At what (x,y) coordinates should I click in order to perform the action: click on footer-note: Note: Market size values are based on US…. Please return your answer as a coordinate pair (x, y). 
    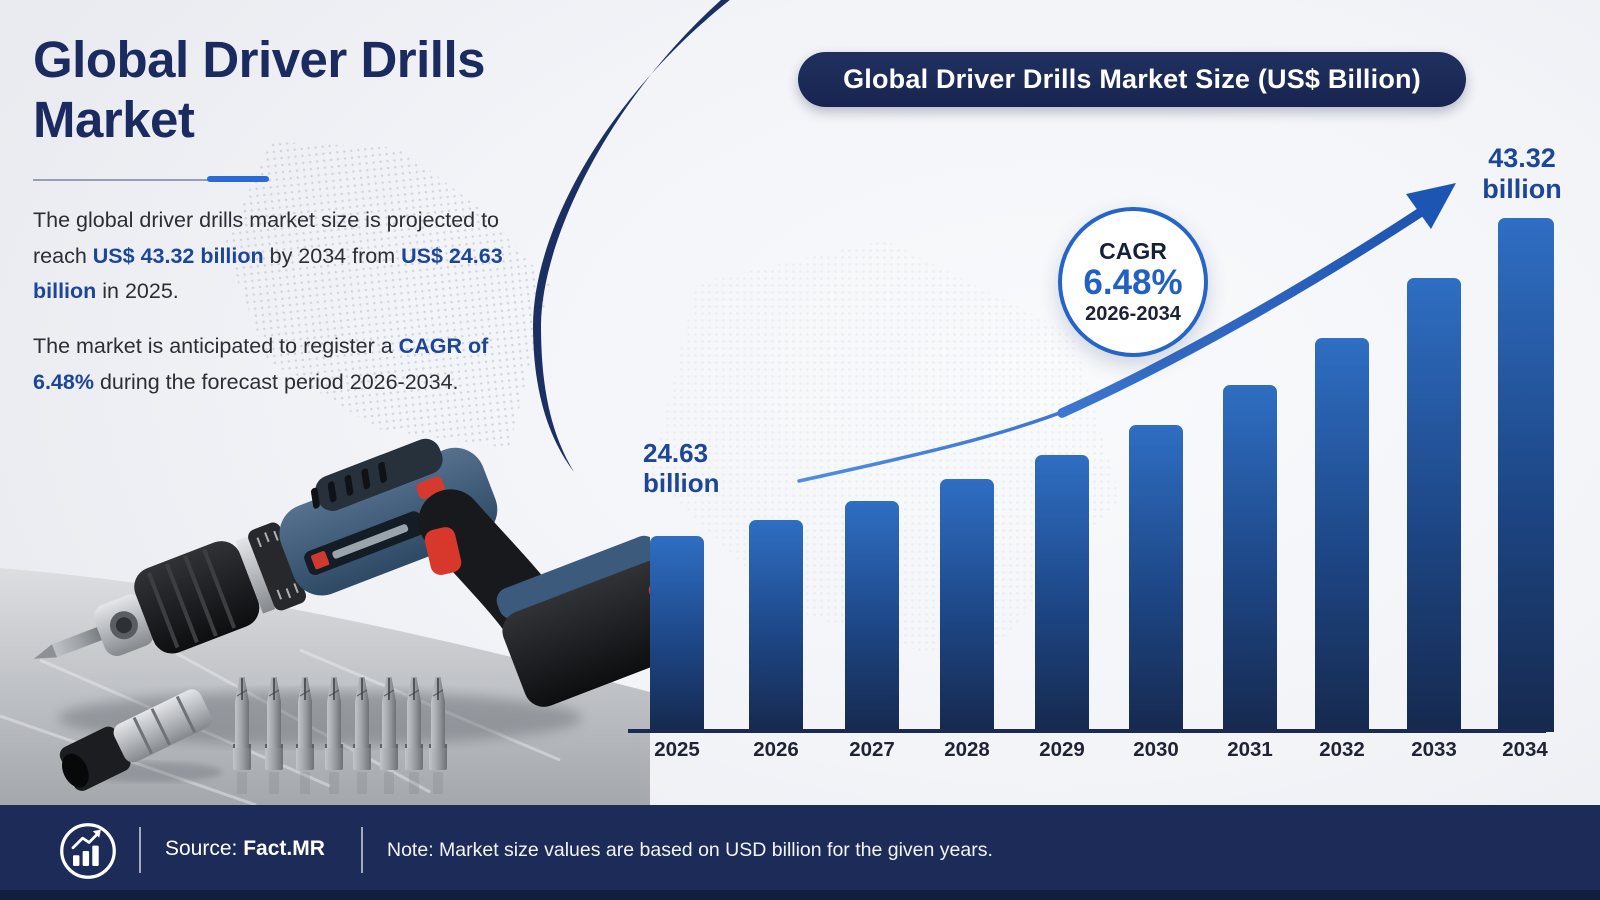
    Looking at the image, I should click on (690, 850).